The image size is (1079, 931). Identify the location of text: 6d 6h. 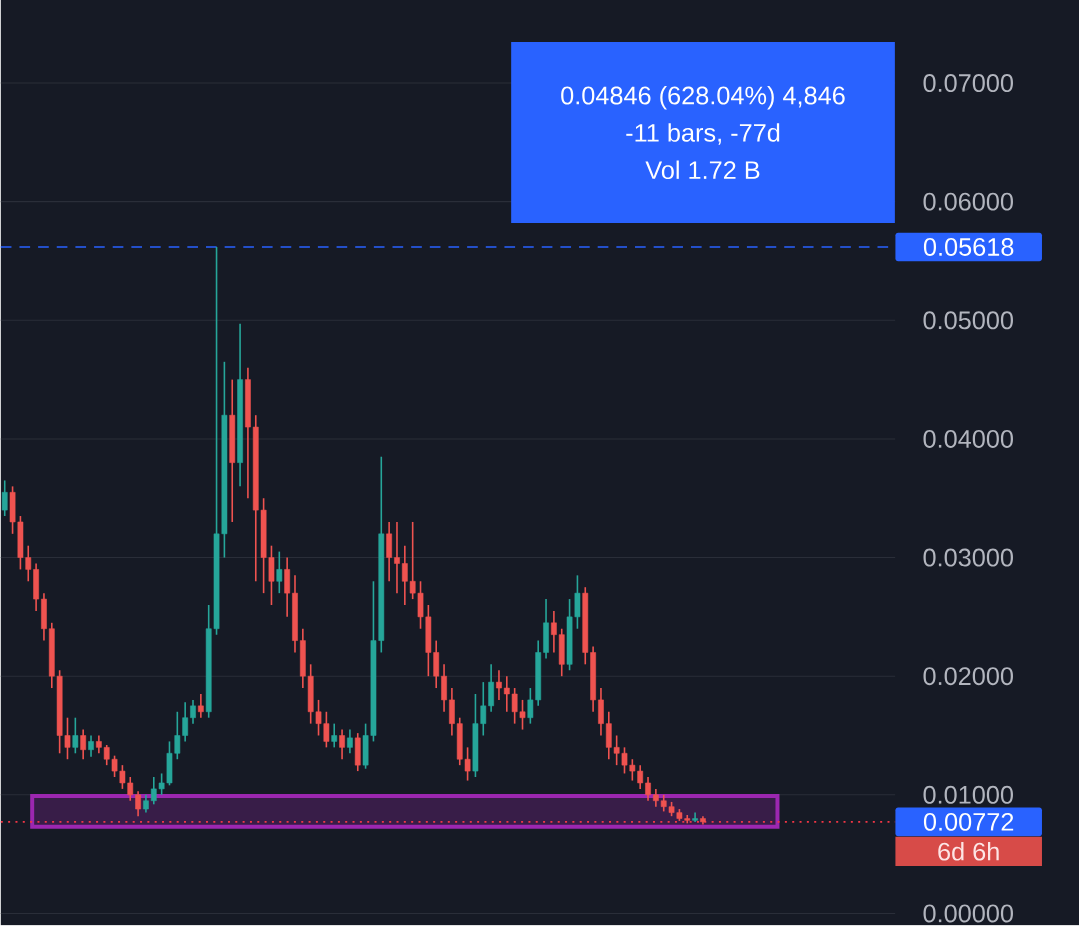
(968, 851).